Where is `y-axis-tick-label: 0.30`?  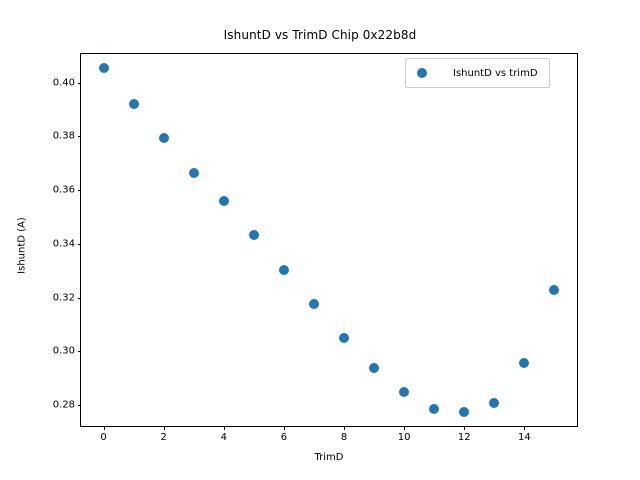 y-axis-tick-label: 0.30 is located at coordinates (63, 351).